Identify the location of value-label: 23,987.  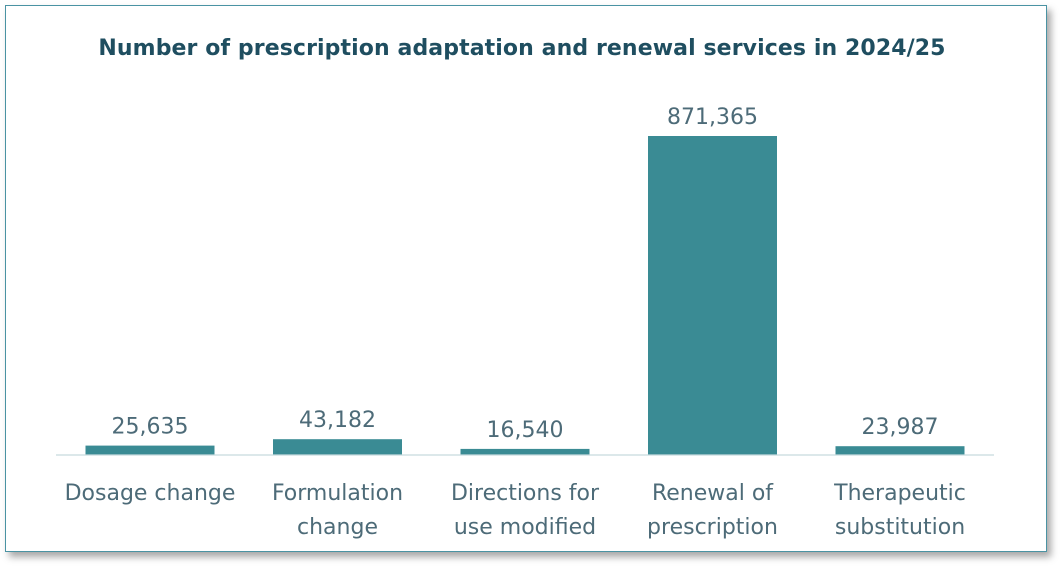
(900, 427).